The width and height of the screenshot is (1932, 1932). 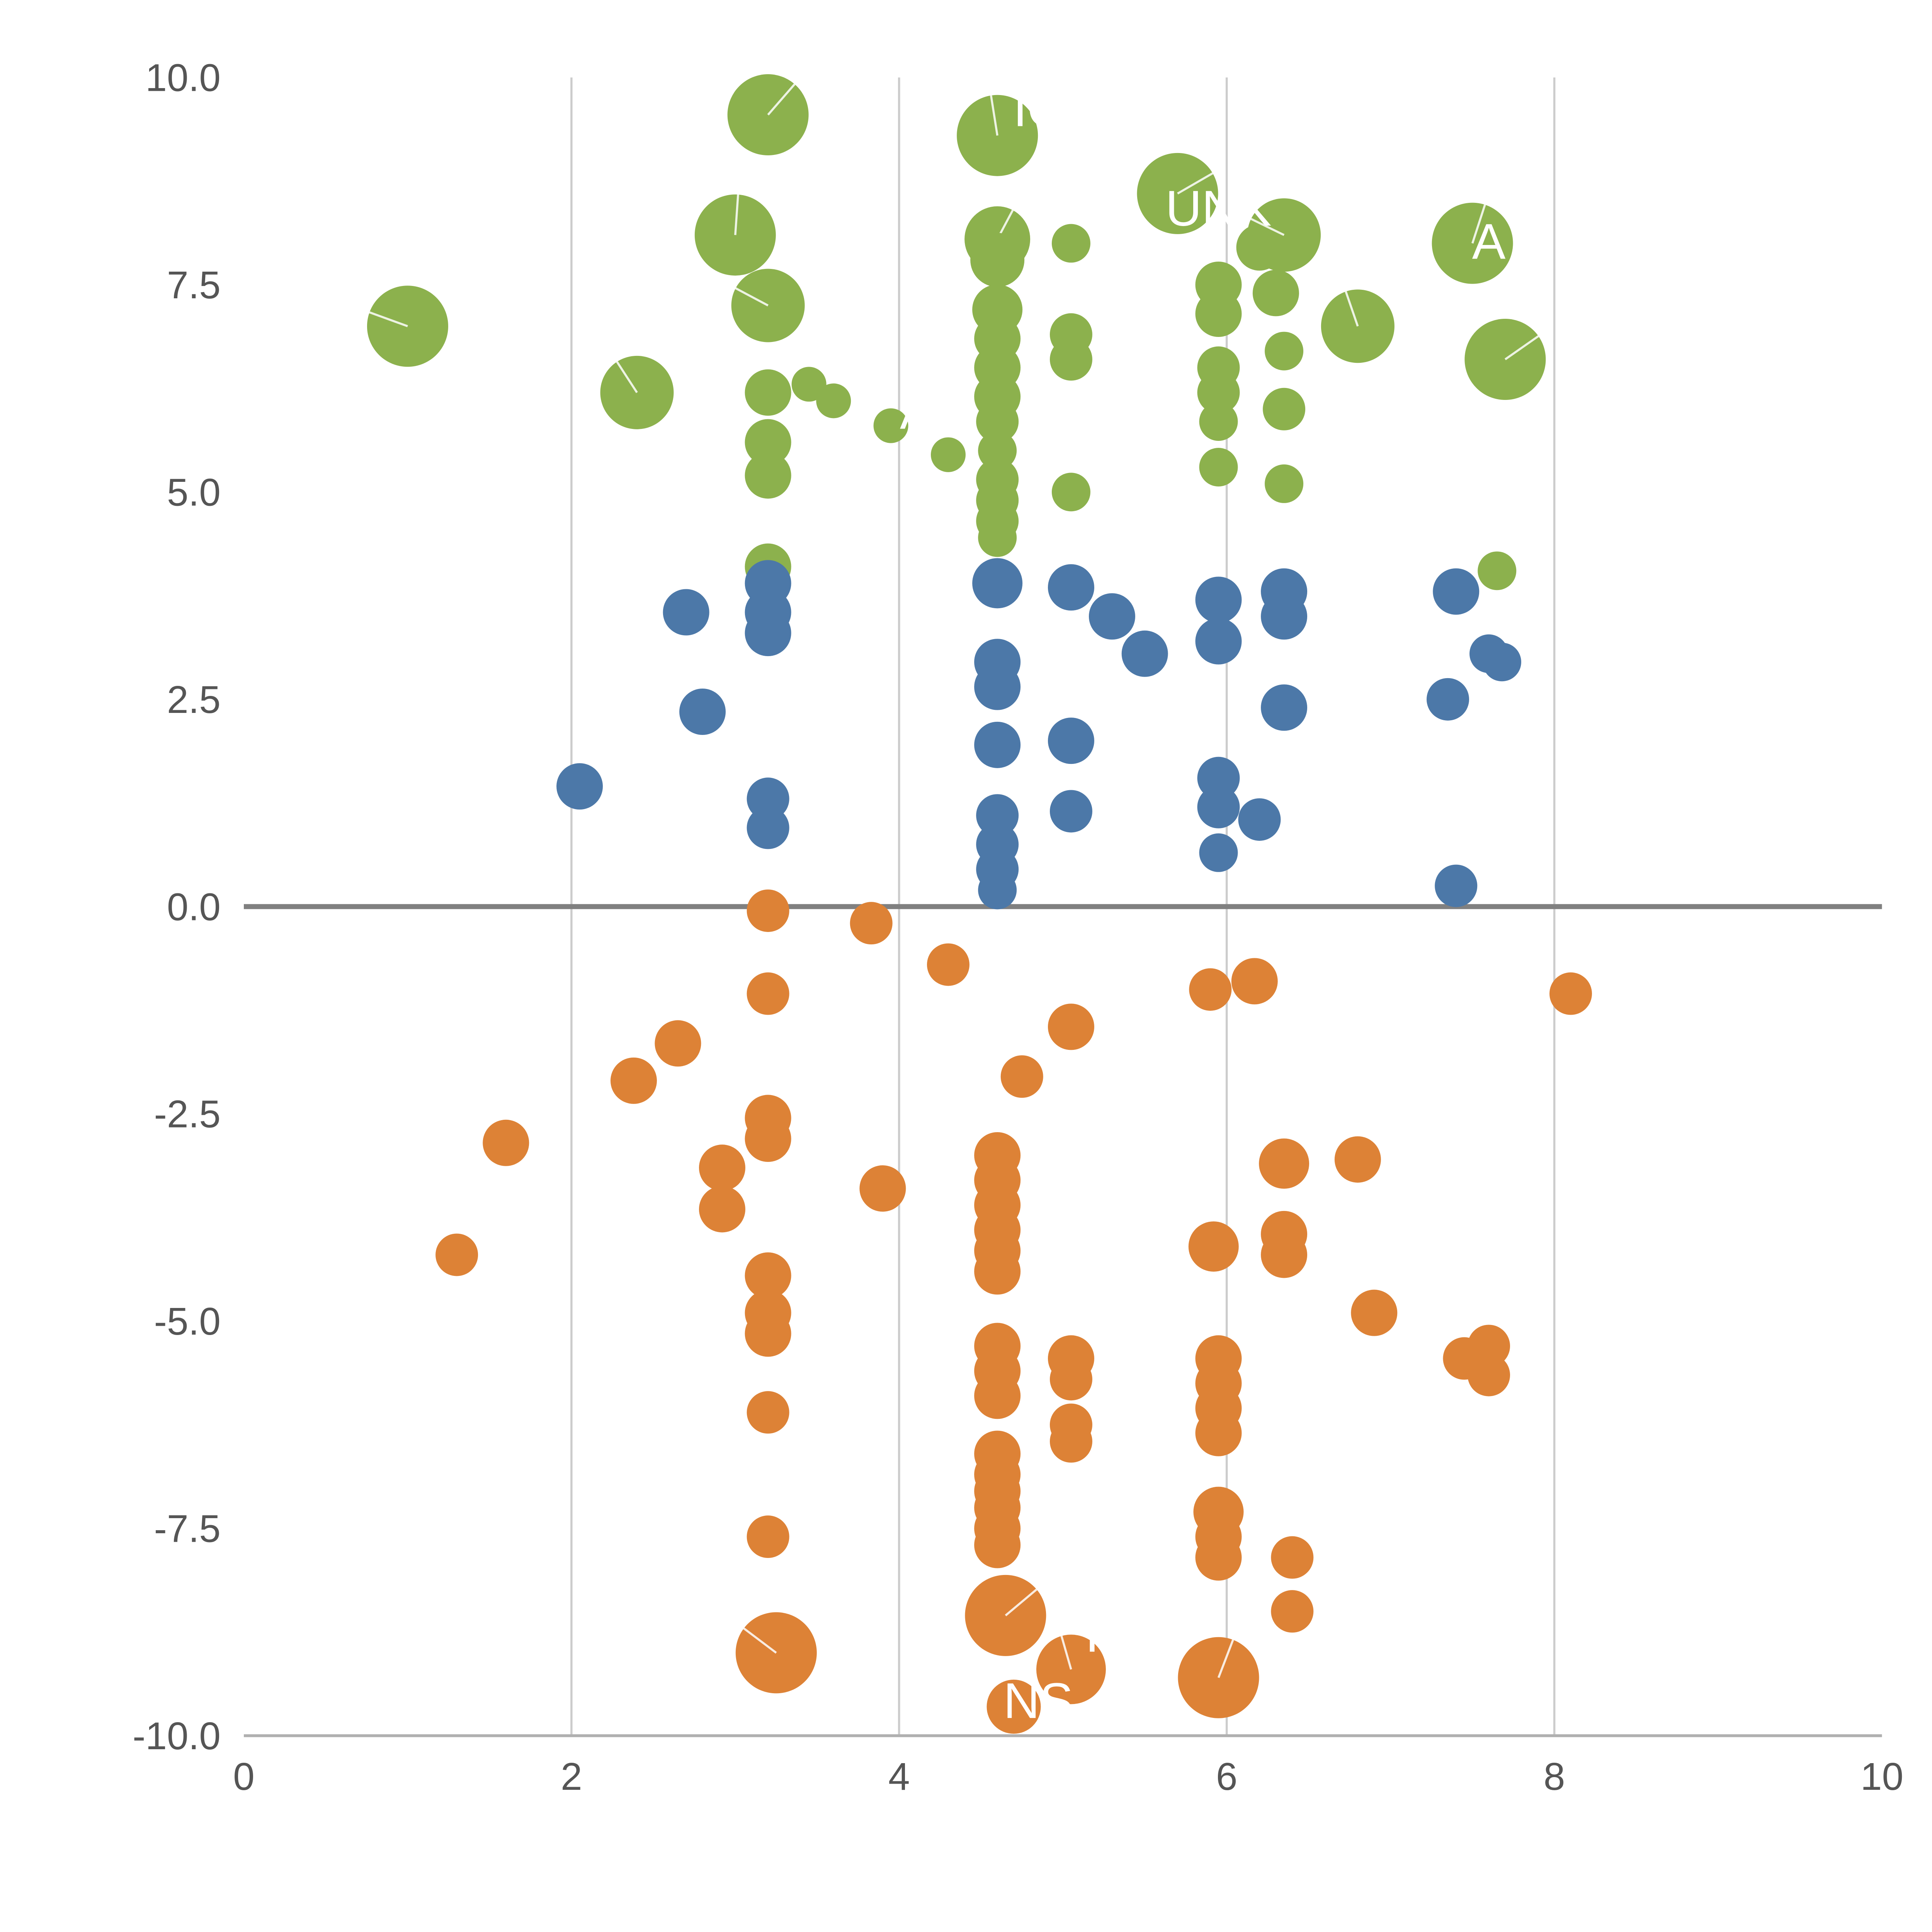 What do you see at coordinates (1882, 1777) in the screenshot?
I see `x-tick-label: 10` at bounding box center [1882, 1777].